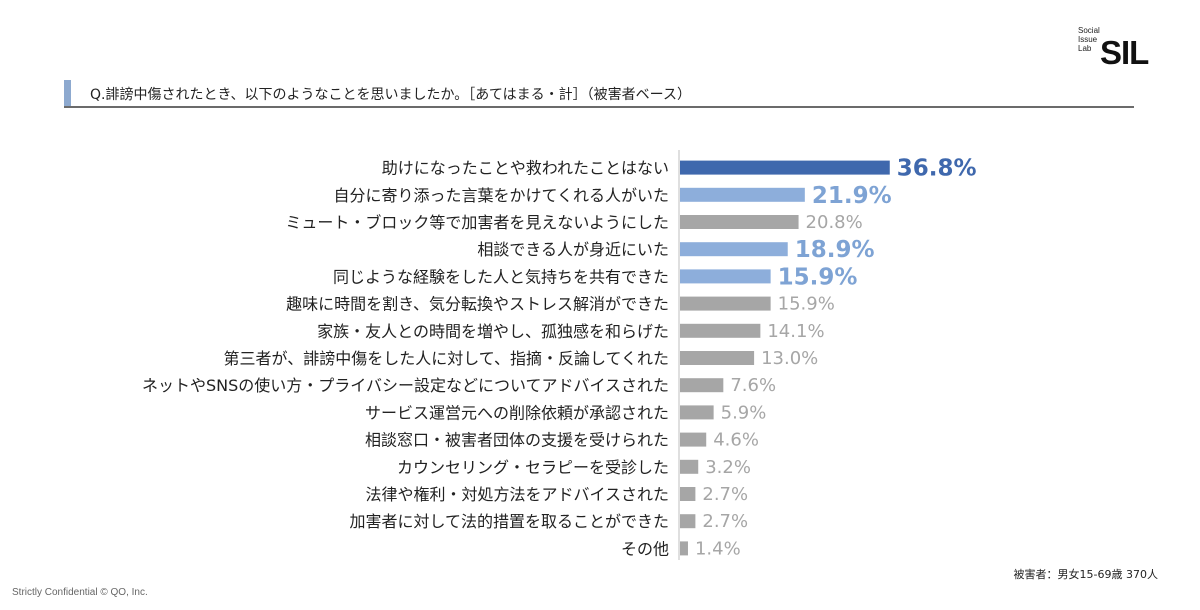 Image resolution: width=1200 pixels, height=610 pixels. I want to click on data-label: 21.9%, so click(852, 196).